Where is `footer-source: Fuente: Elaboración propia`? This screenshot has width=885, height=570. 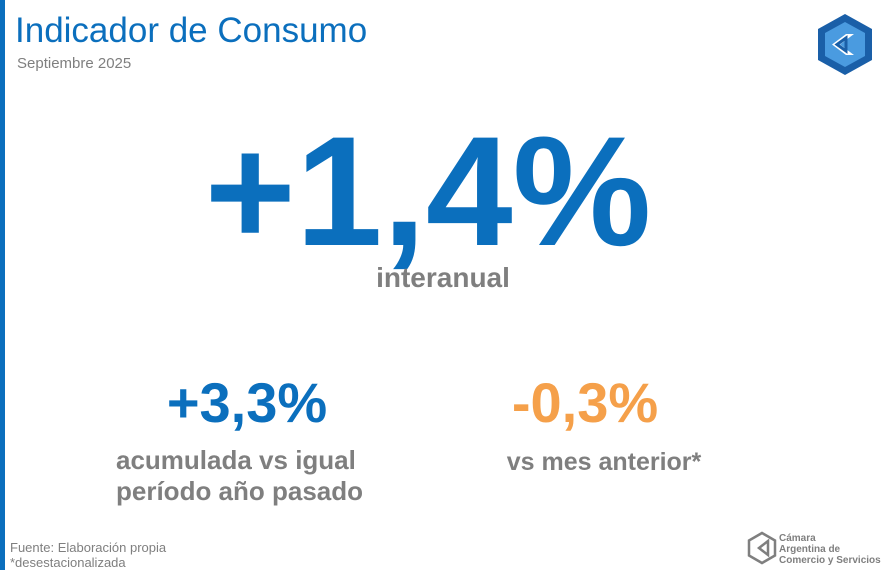
footer-source: Fuente: Elaboración propia is located at coordinates (88, 547).